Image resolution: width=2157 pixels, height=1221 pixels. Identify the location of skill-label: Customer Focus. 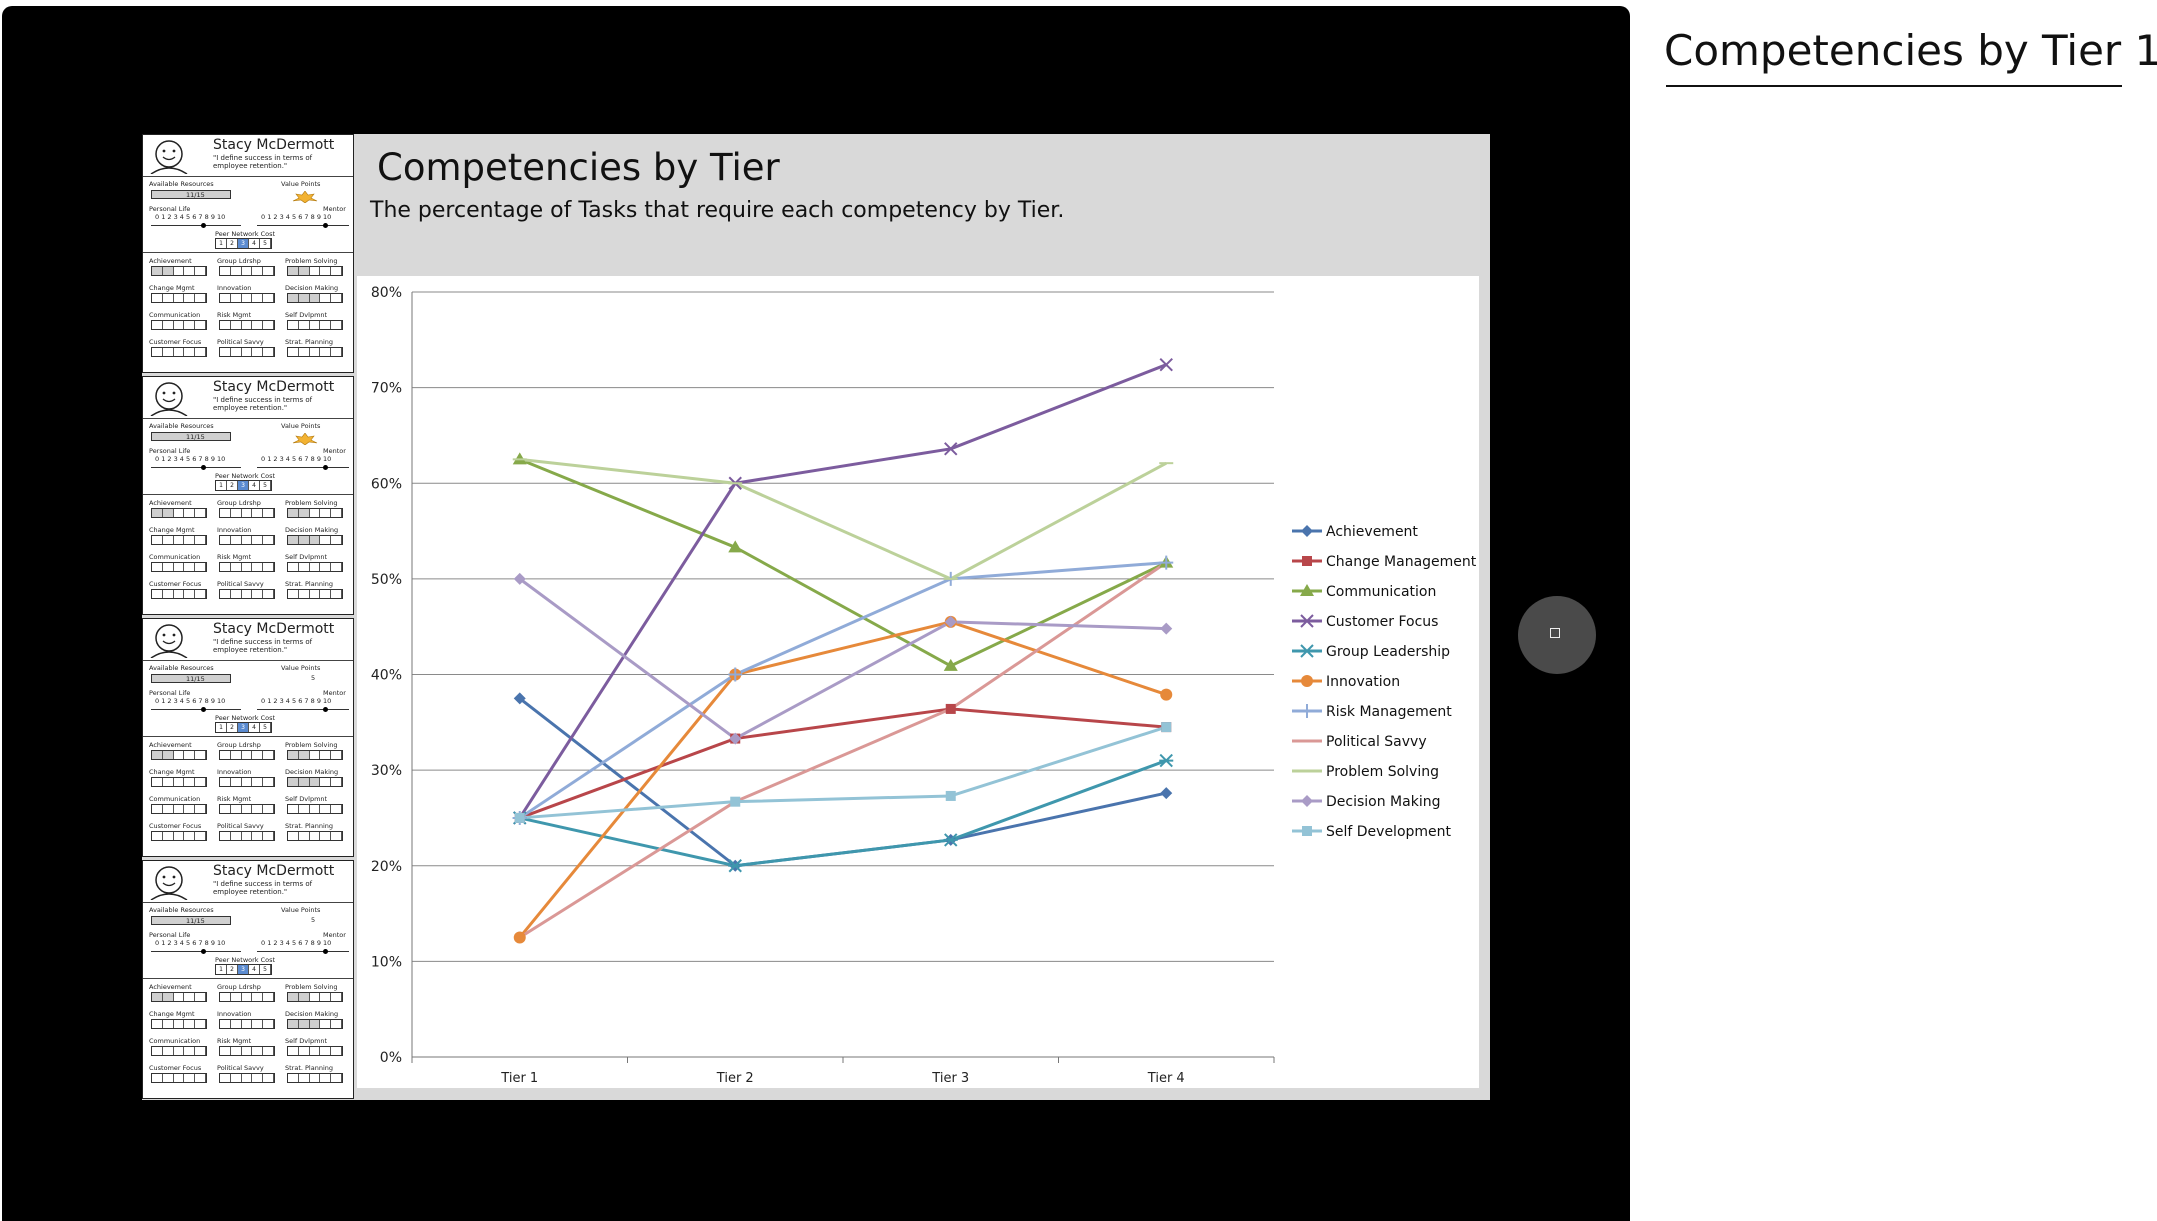
(175, 826).